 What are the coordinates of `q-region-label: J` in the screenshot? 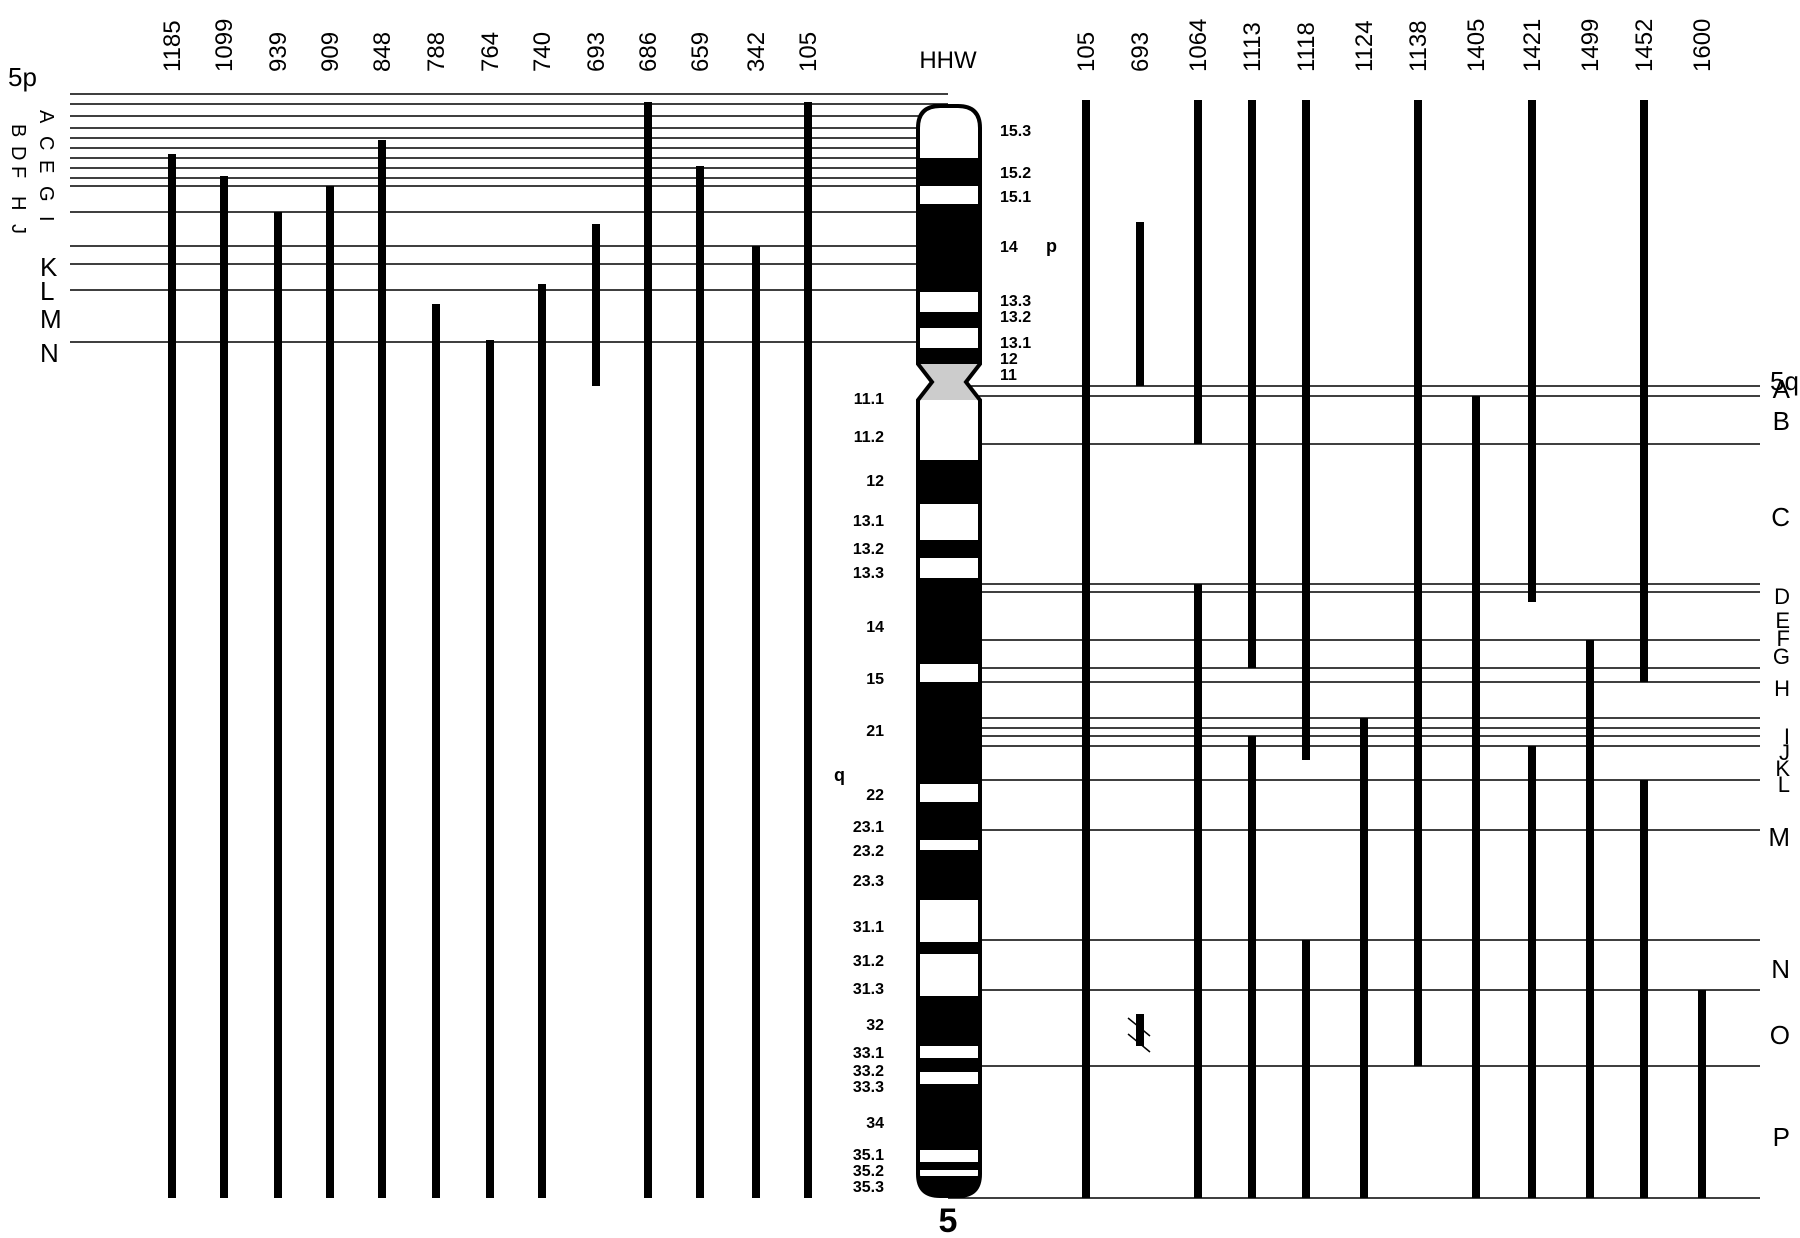 It's located at (1784, 752).